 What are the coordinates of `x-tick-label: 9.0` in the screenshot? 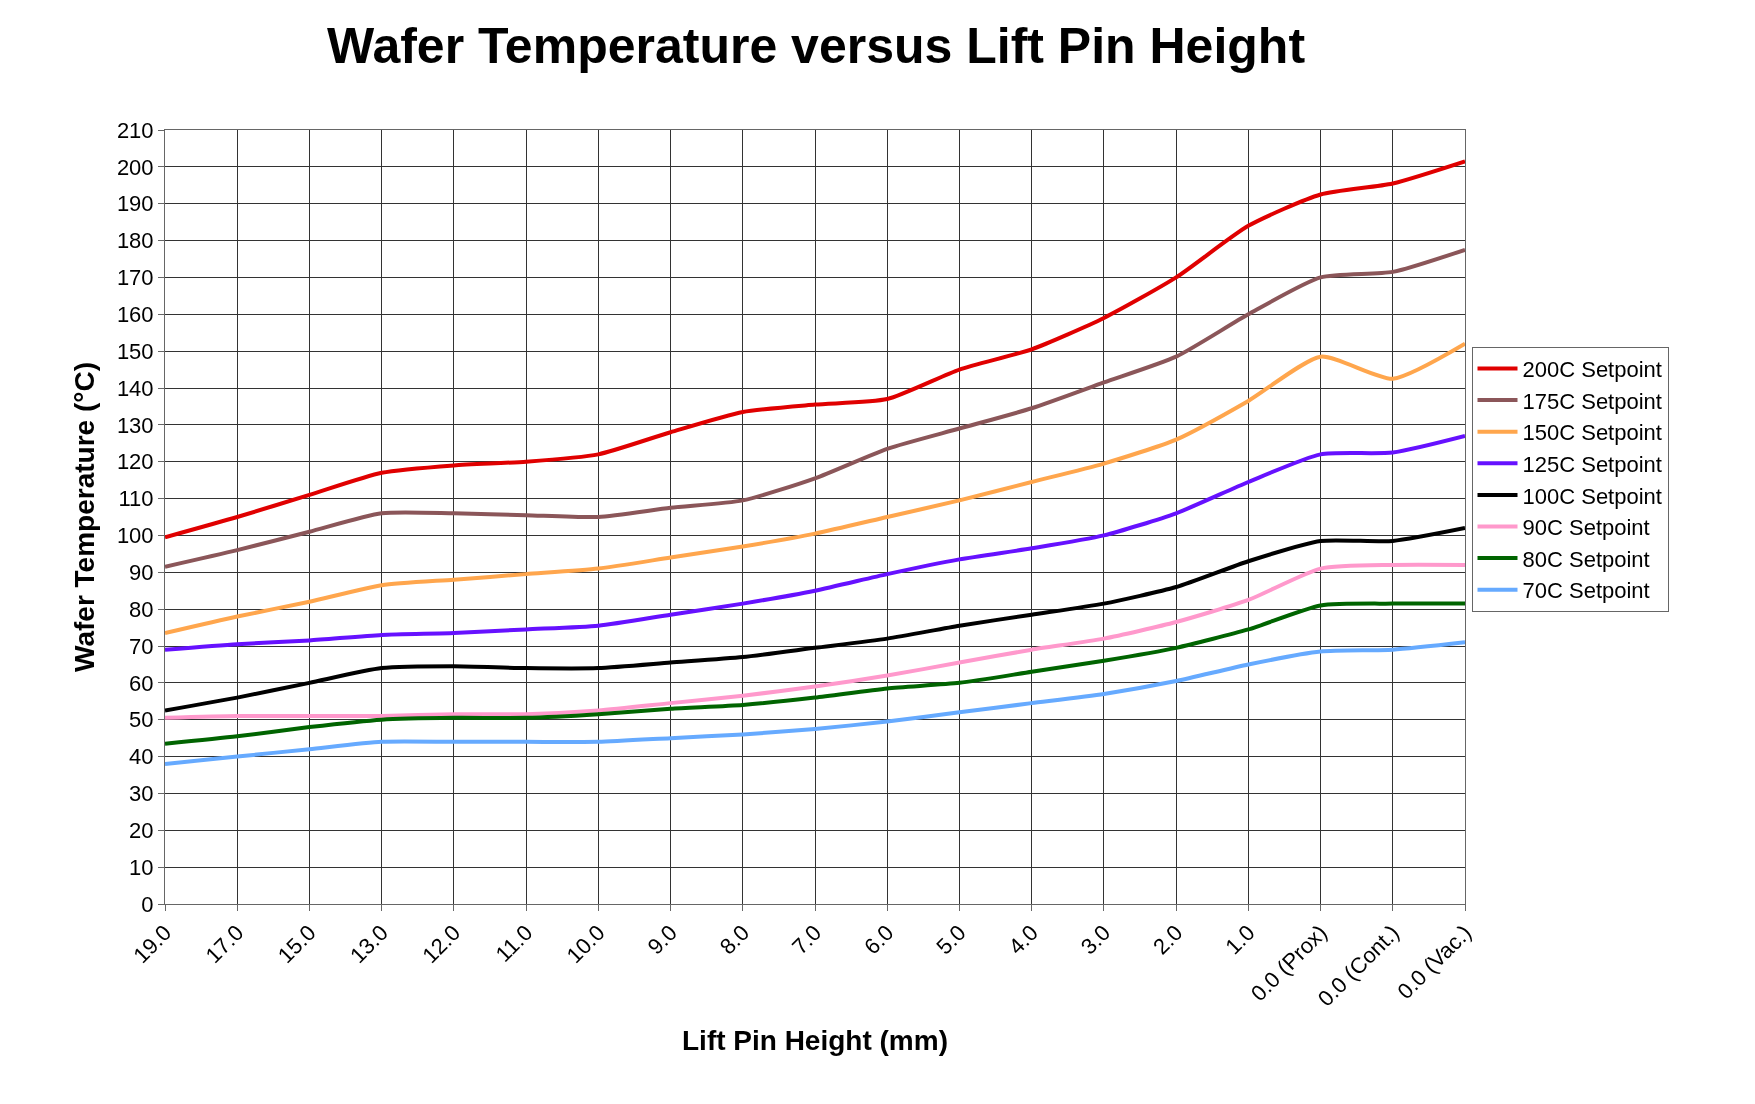 It's located at (662, 940).